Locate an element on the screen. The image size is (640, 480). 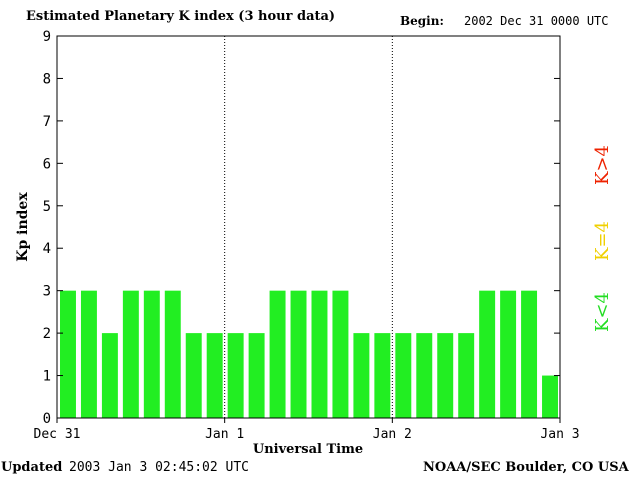
x-tick-label: Jan 3 is located at coordinates (559, 434).